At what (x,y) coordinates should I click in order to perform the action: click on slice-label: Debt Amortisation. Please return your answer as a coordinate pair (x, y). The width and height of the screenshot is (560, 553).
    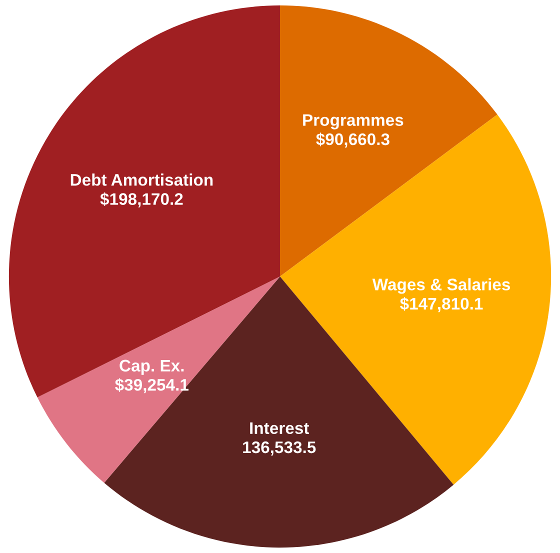
    Looking at the image, I should click on (141, 180).